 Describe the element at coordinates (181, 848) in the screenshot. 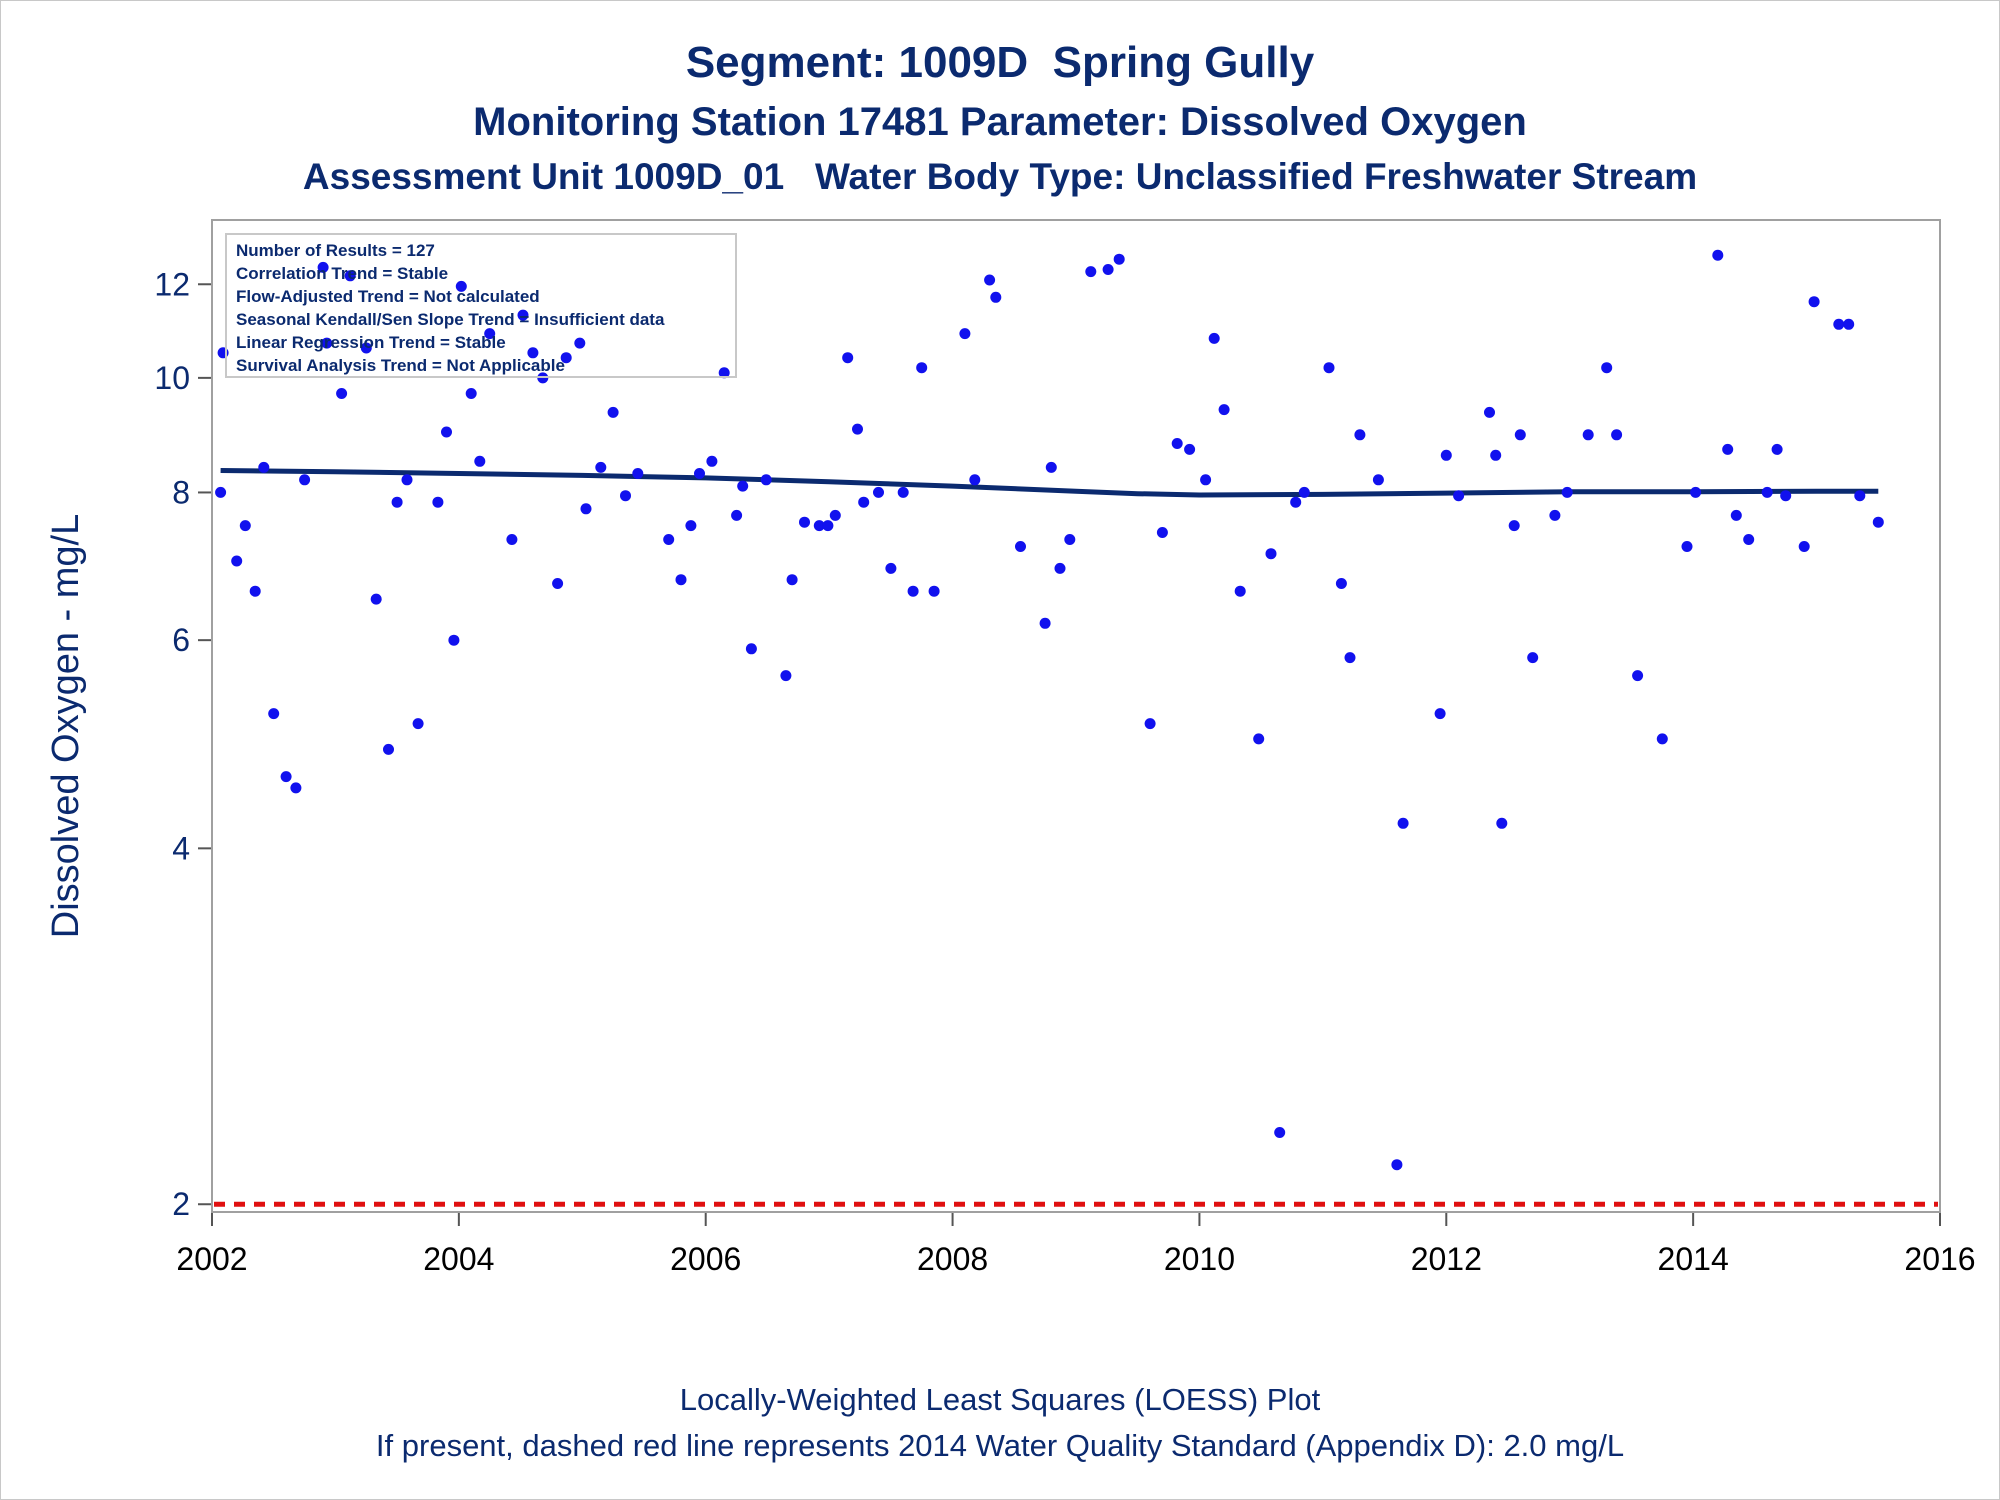

I see `y-tick-label: 4` at that location.